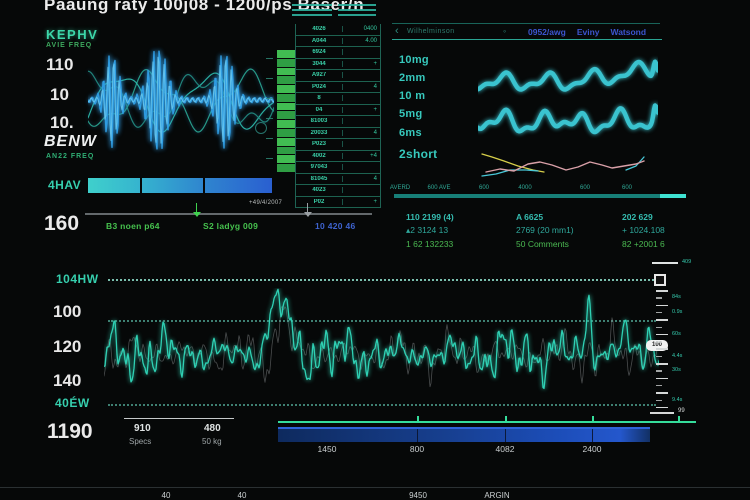 This screenshot has height=500, width=750. I want to click on channel-label: 4023, so click(319, 190).